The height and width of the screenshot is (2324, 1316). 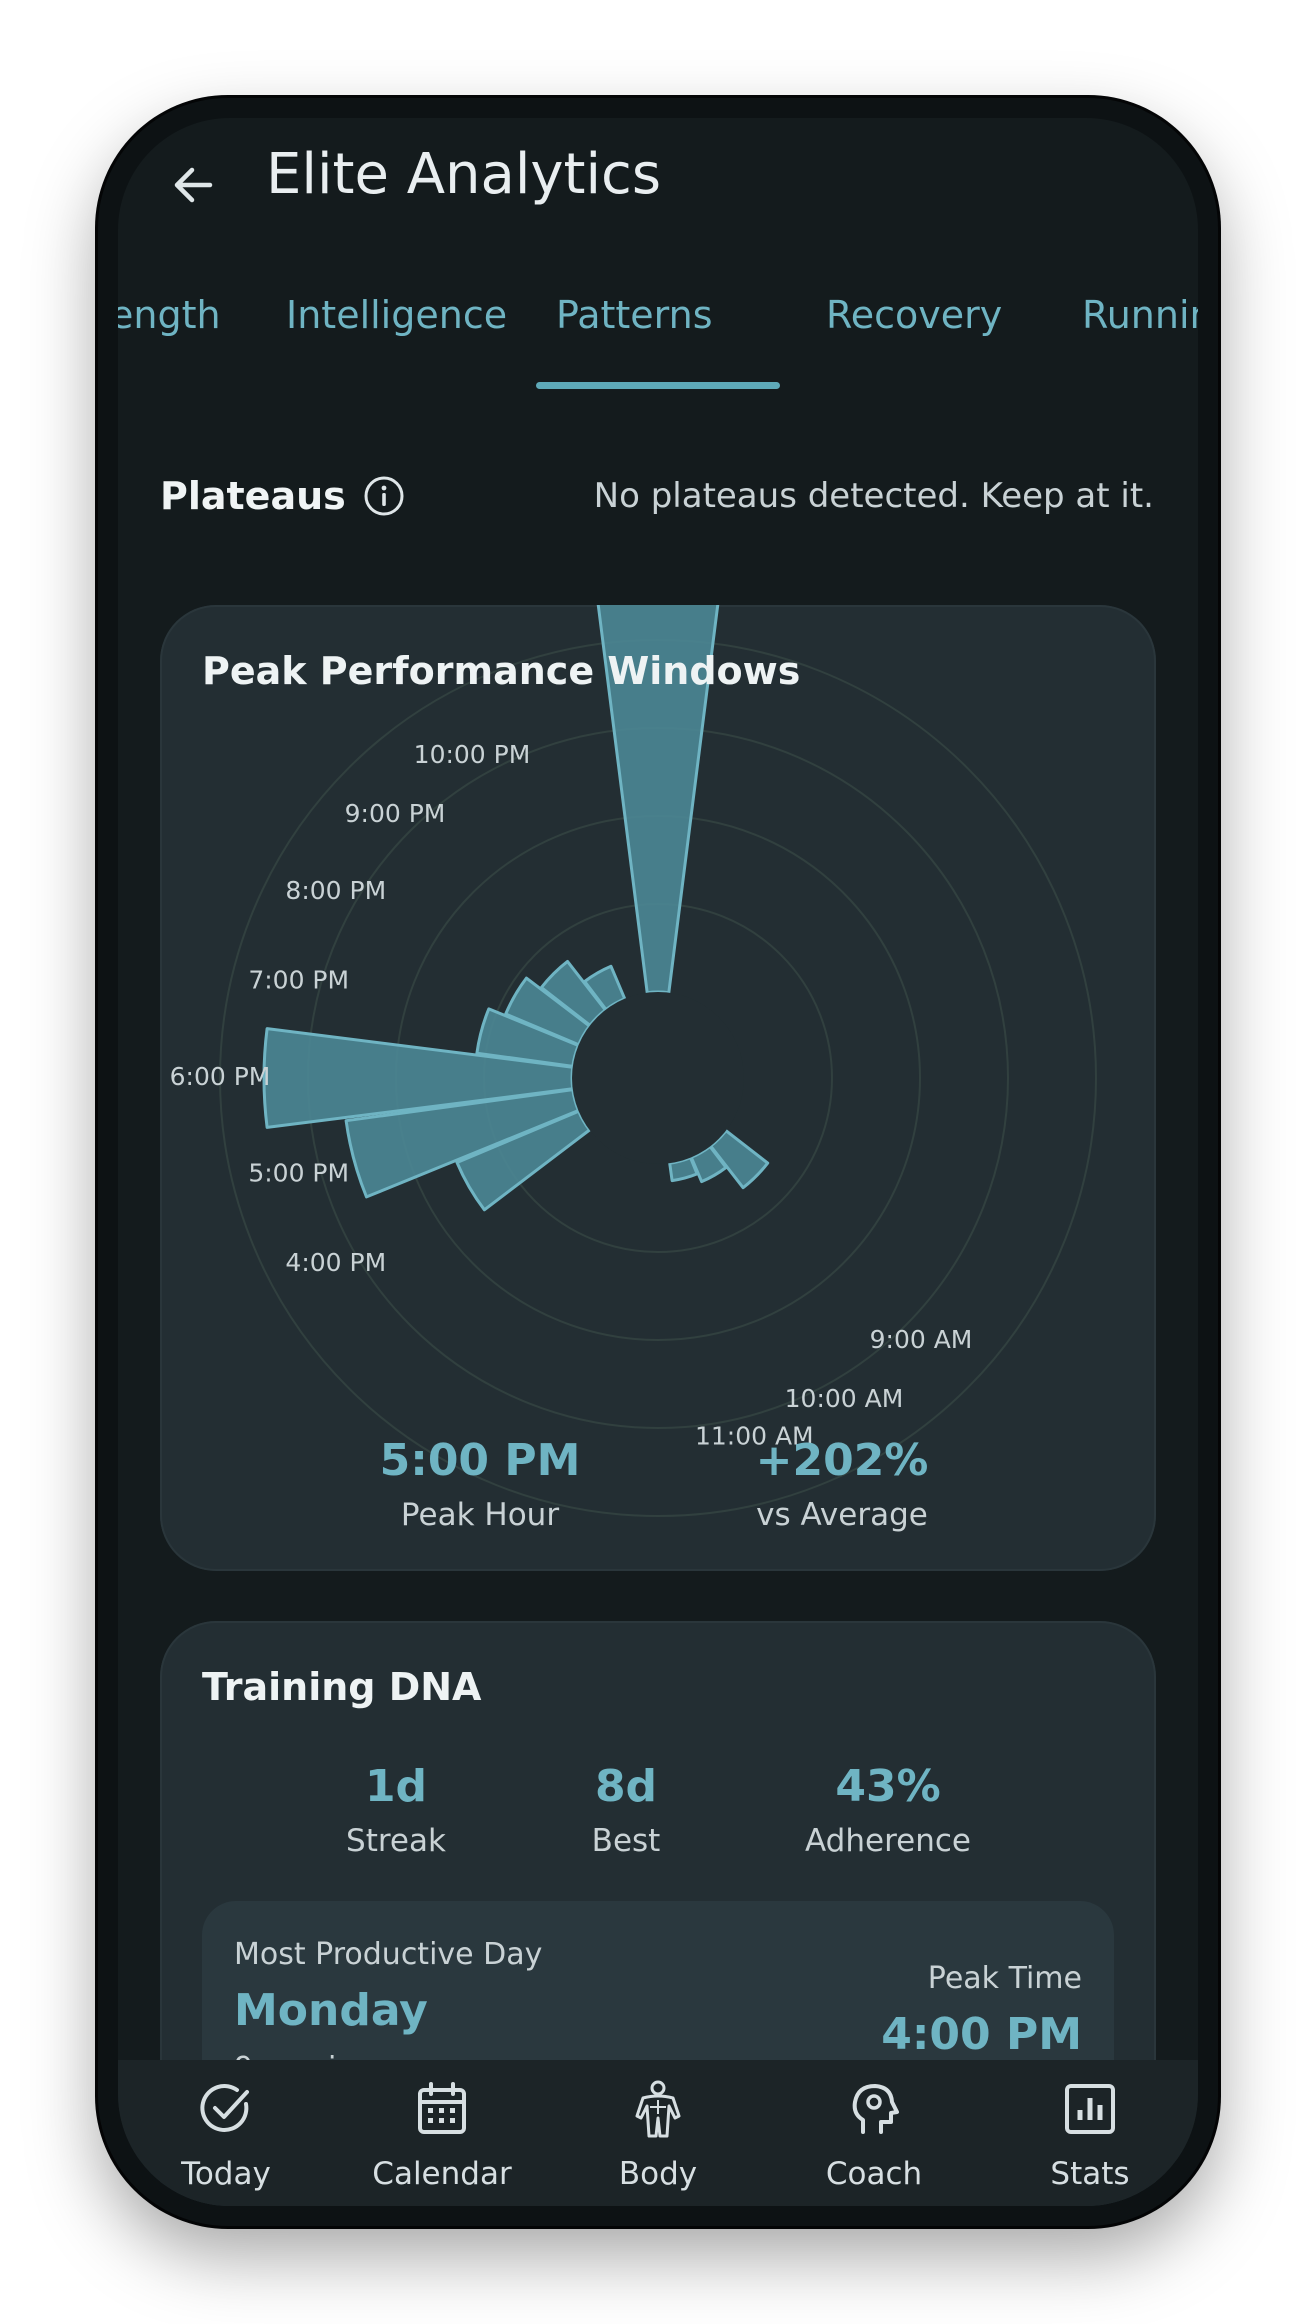 What do you see at coordinates (501, 671) in the screenshot?
I see `peak-card-title: Peak Performance Windows` at bounding box center [501, 671].